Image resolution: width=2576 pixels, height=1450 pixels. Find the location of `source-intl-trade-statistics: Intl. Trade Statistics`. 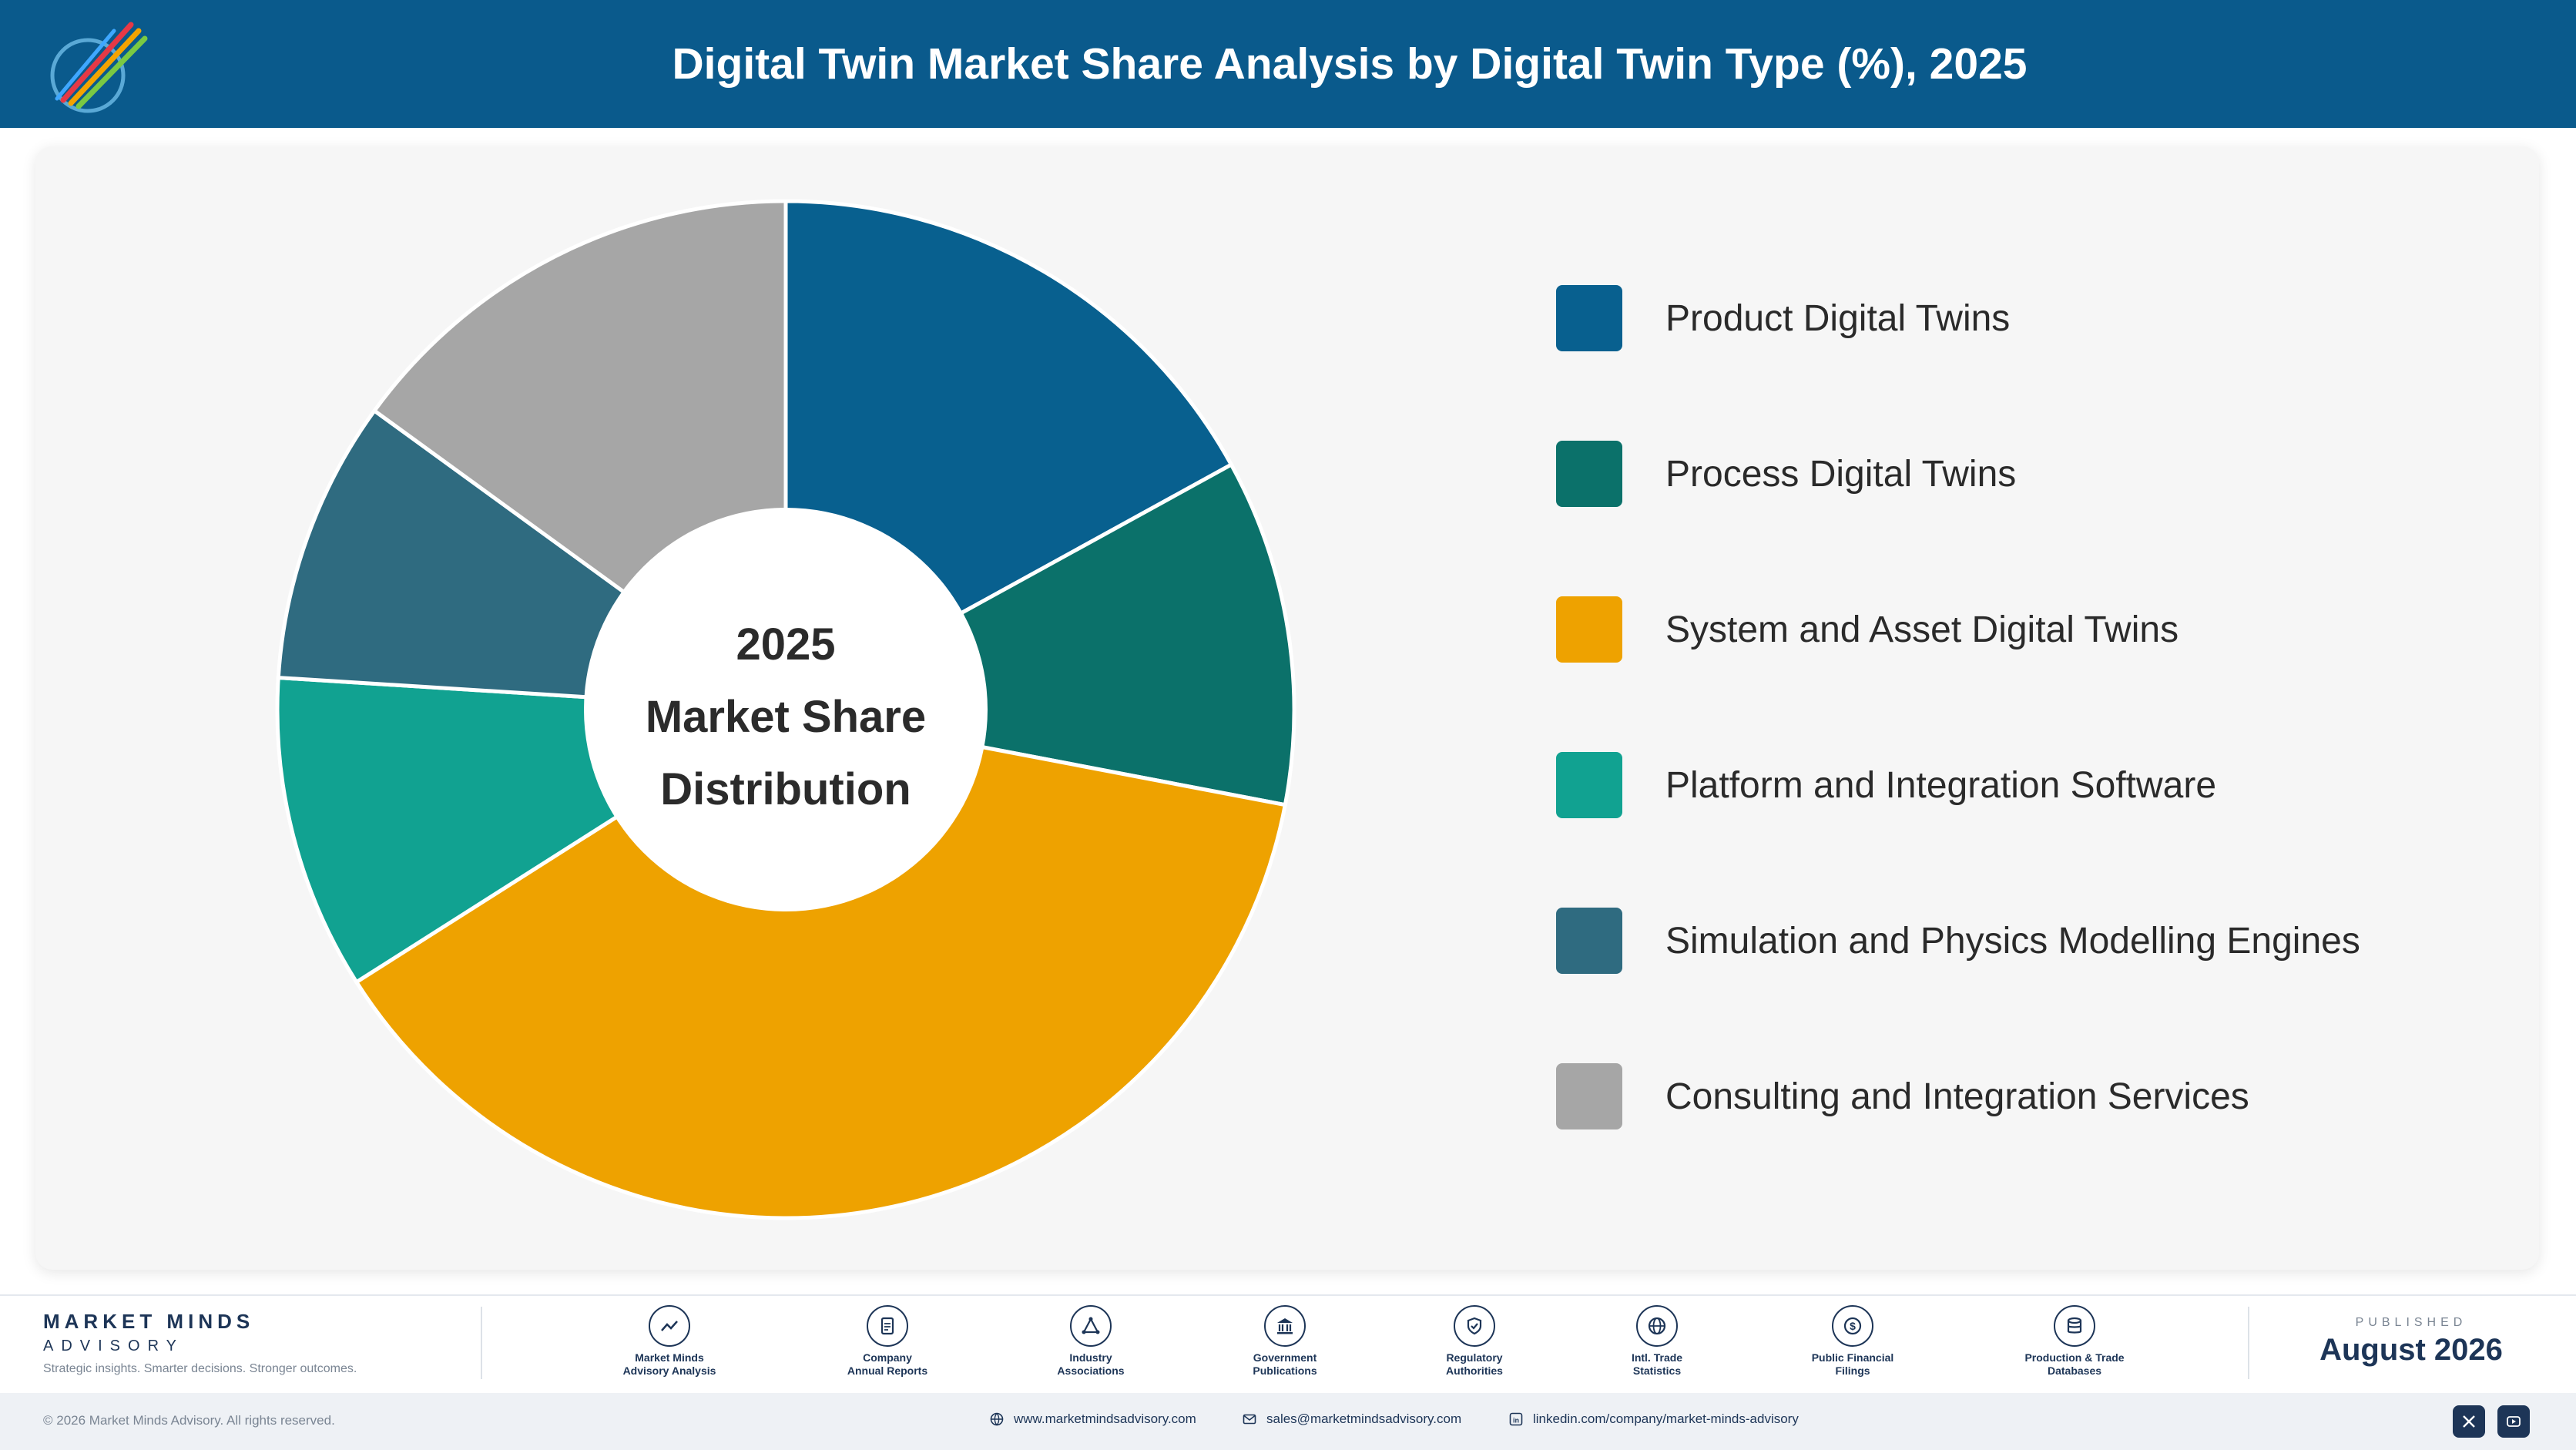

source-intl-trade-statistics: Intl. Trade Statistics is located at coordinates (1657, 1341).